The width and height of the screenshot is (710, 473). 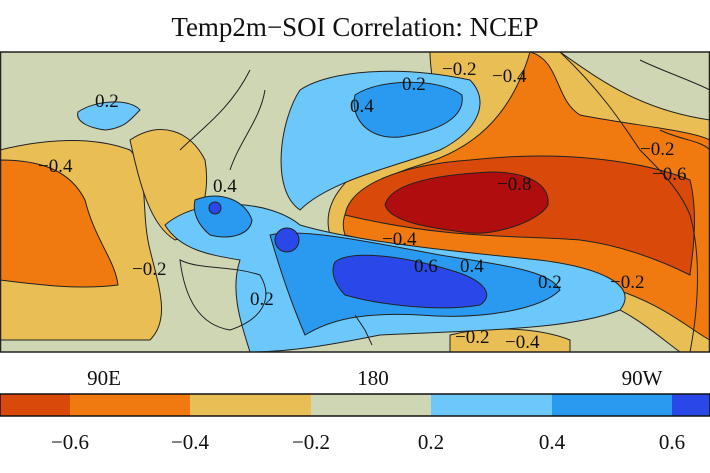 What do you see at coordinates (669, 174) in the screenshot?
I see `contour-label: −0.6` at bounding box center [669, 174].